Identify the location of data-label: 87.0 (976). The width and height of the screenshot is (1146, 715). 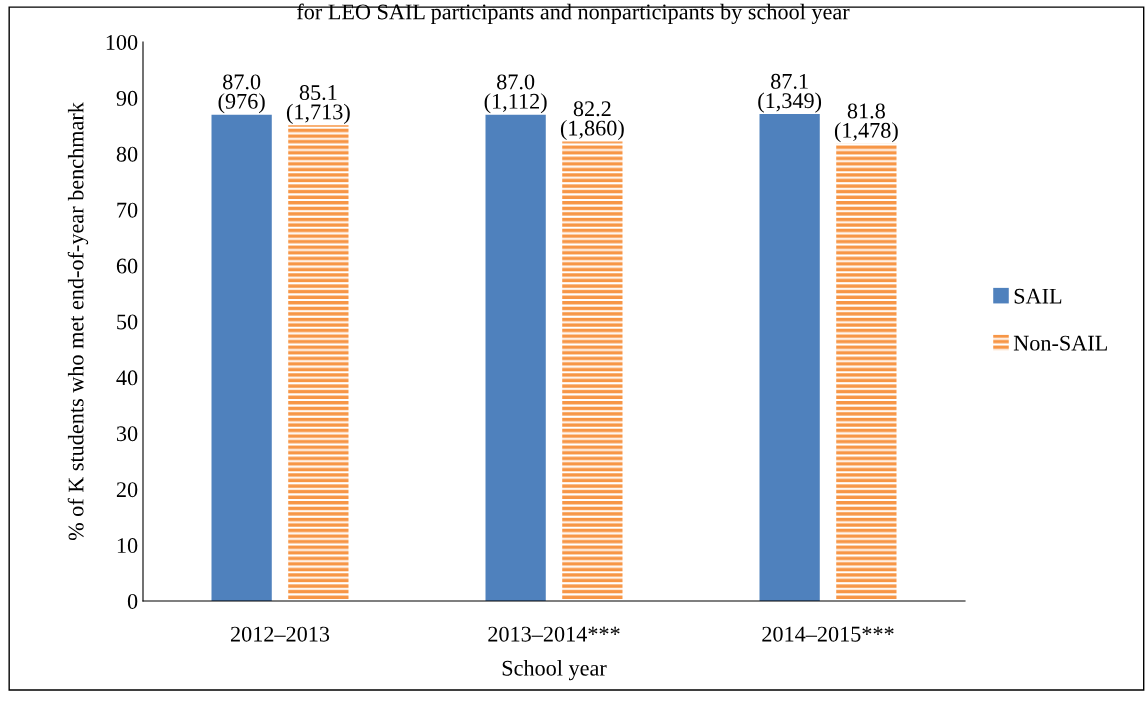
(241, 94).